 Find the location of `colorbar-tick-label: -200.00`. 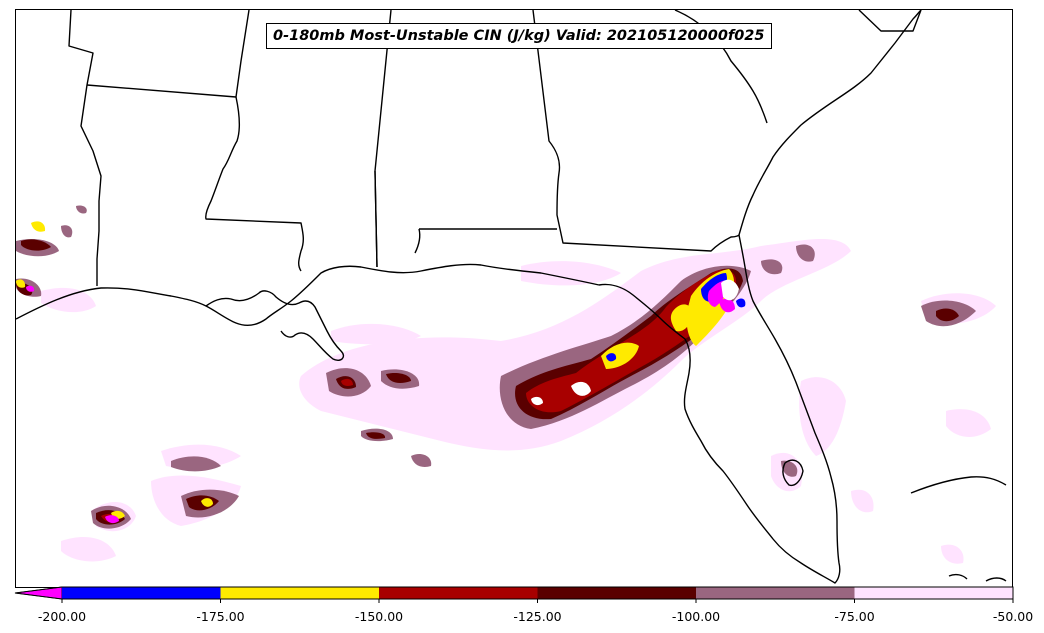

colorbar-tick-label: -200.00 is located at coordinates (62, 616).